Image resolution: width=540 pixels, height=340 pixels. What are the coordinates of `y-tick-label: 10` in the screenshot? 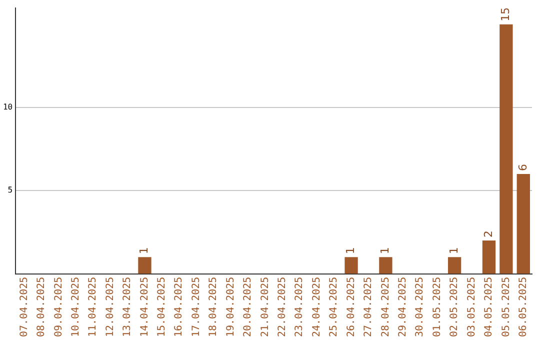 It's located at (7, 107).